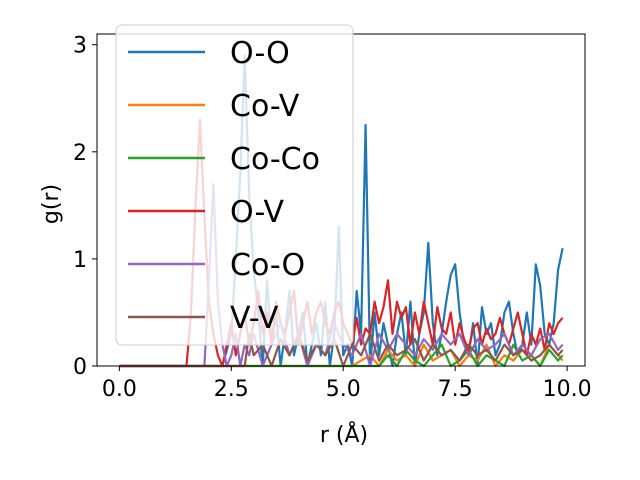 The width and height of the screenshot is (640, 480). Describe the element at coordinates (455, 389) in the screenshot. I see `x-tick-label: 7.5` at that location.